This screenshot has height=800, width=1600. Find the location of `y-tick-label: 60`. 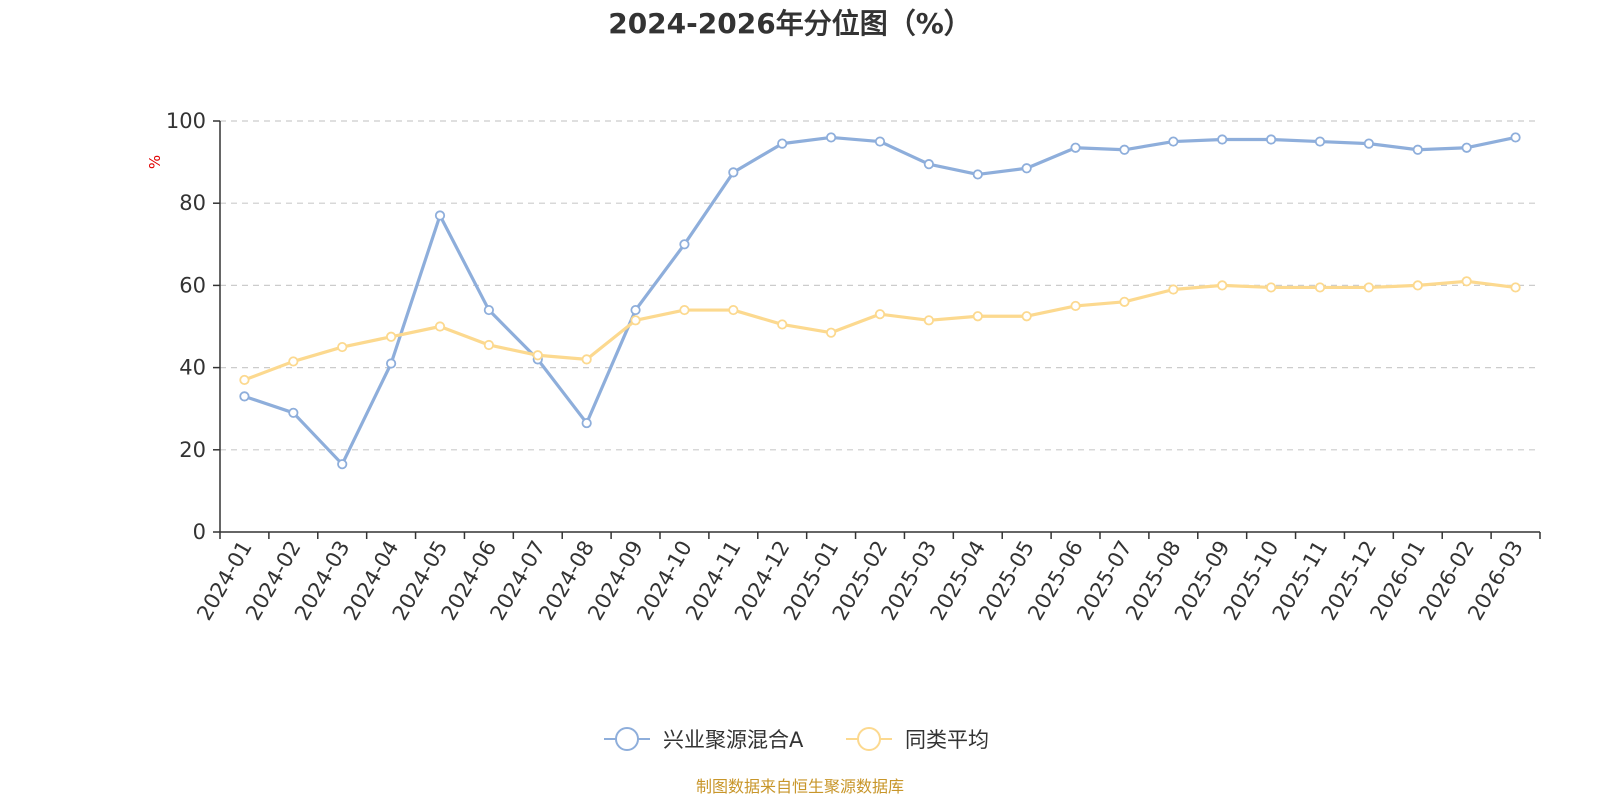

y-tick-label: 60 is located at coordinates (192, 285).